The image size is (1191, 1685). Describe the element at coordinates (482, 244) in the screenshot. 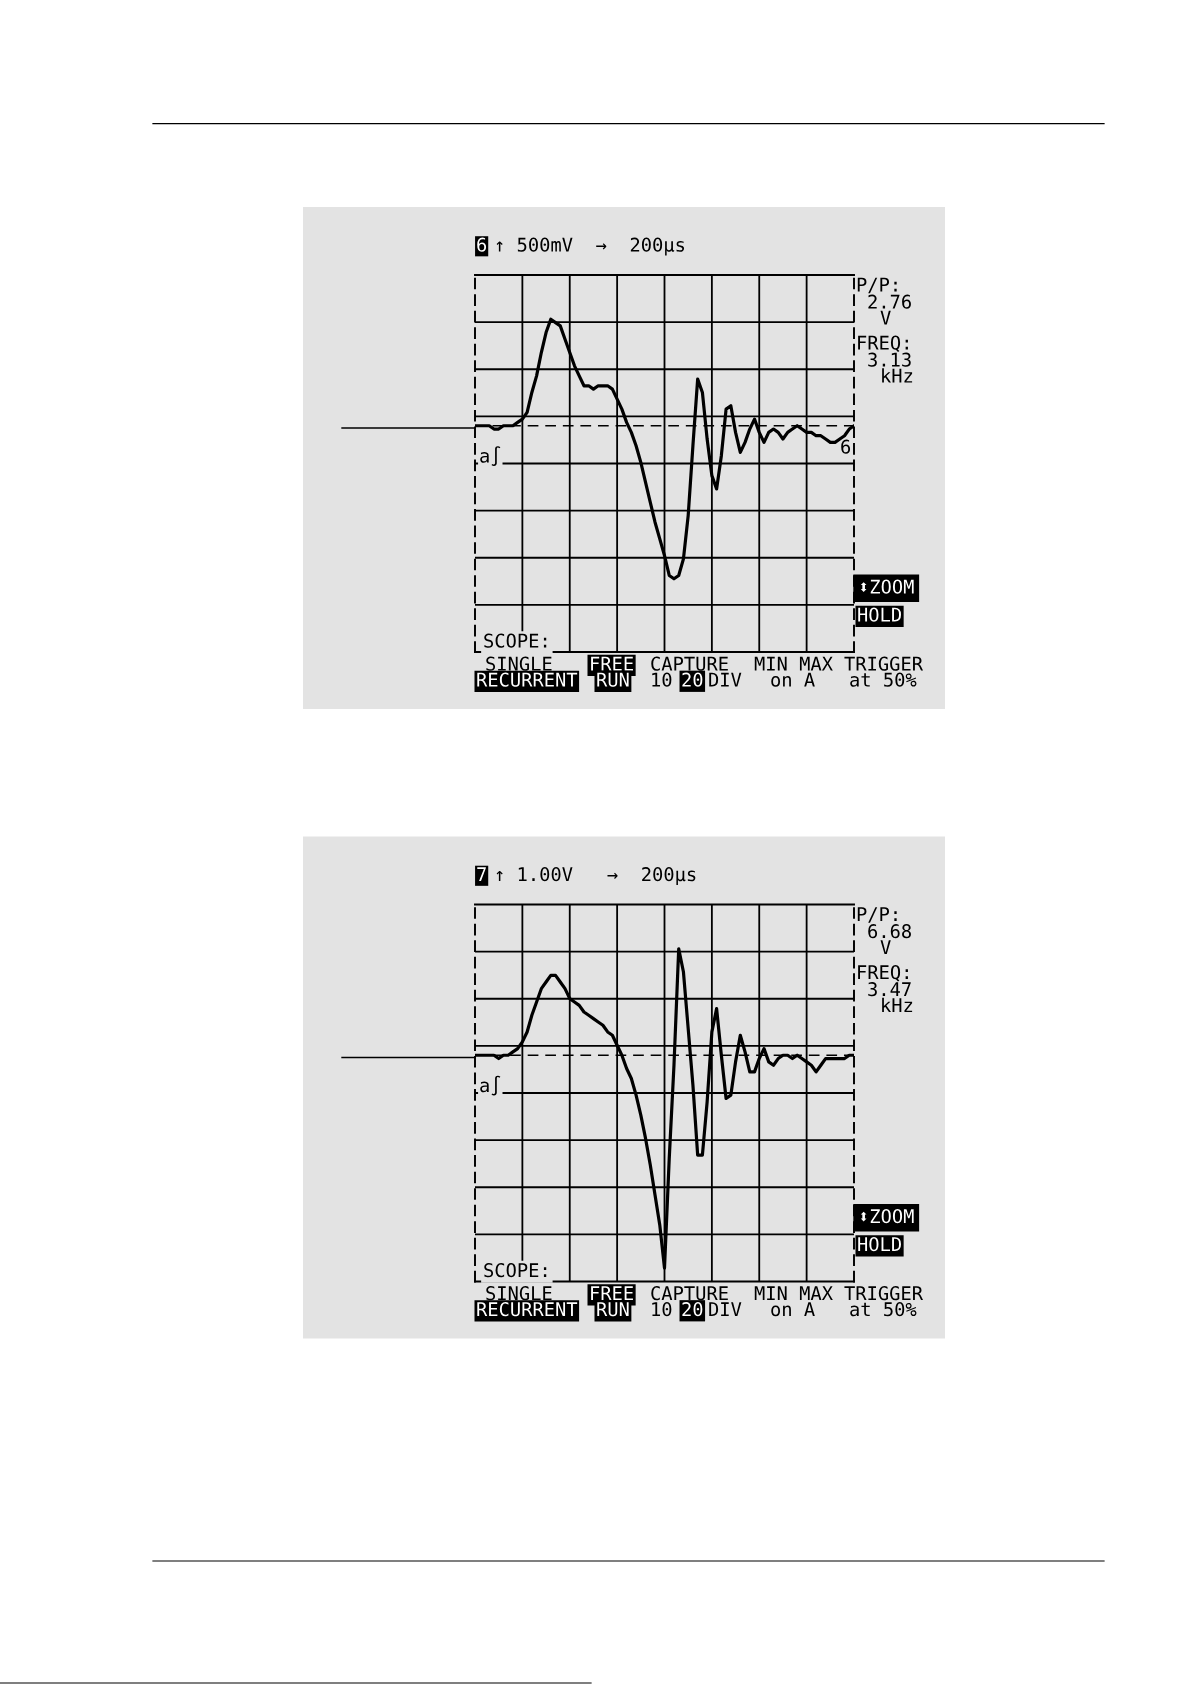

I see `text: 6` at that location.